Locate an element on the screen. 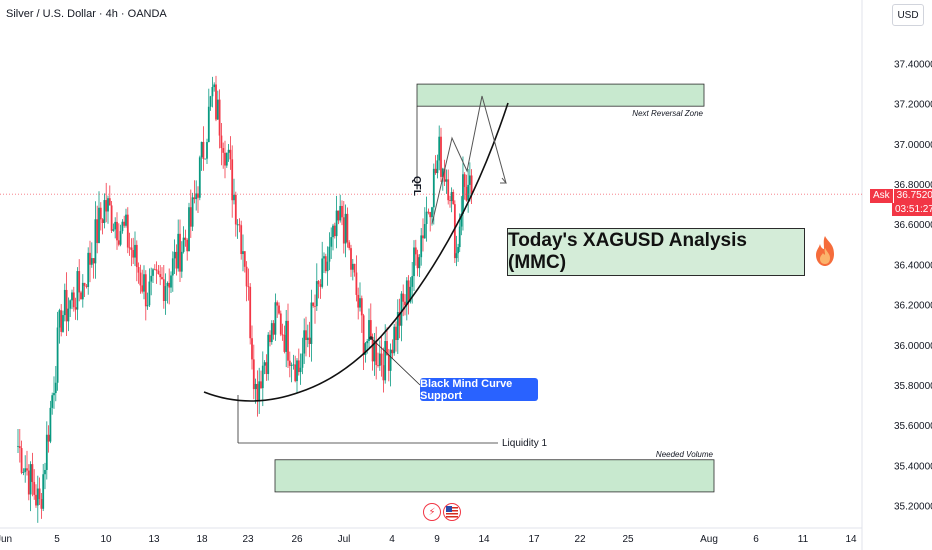 Image resolution: width=932 pixels, height=550 pixels. price-tick-label: 35.80000 is located at coordinates (913, 386).